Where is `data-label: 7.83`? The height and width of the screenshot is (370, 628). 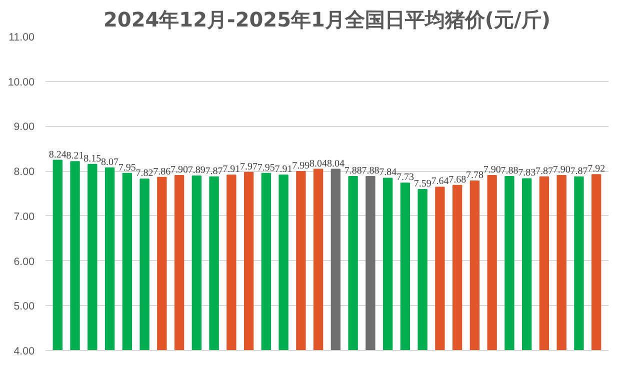
data-label: 7.83 is located at coordinates (527, 173).